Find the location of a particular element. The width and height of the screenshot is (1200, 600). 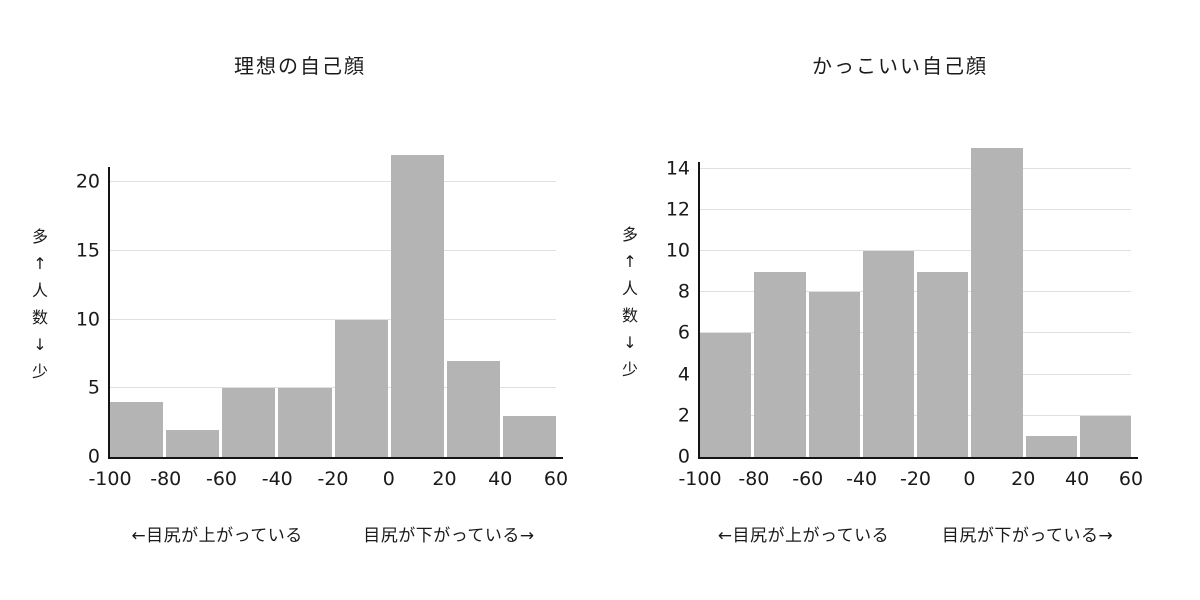

y-tick-label: 6 is located at coordinates (683, 332).